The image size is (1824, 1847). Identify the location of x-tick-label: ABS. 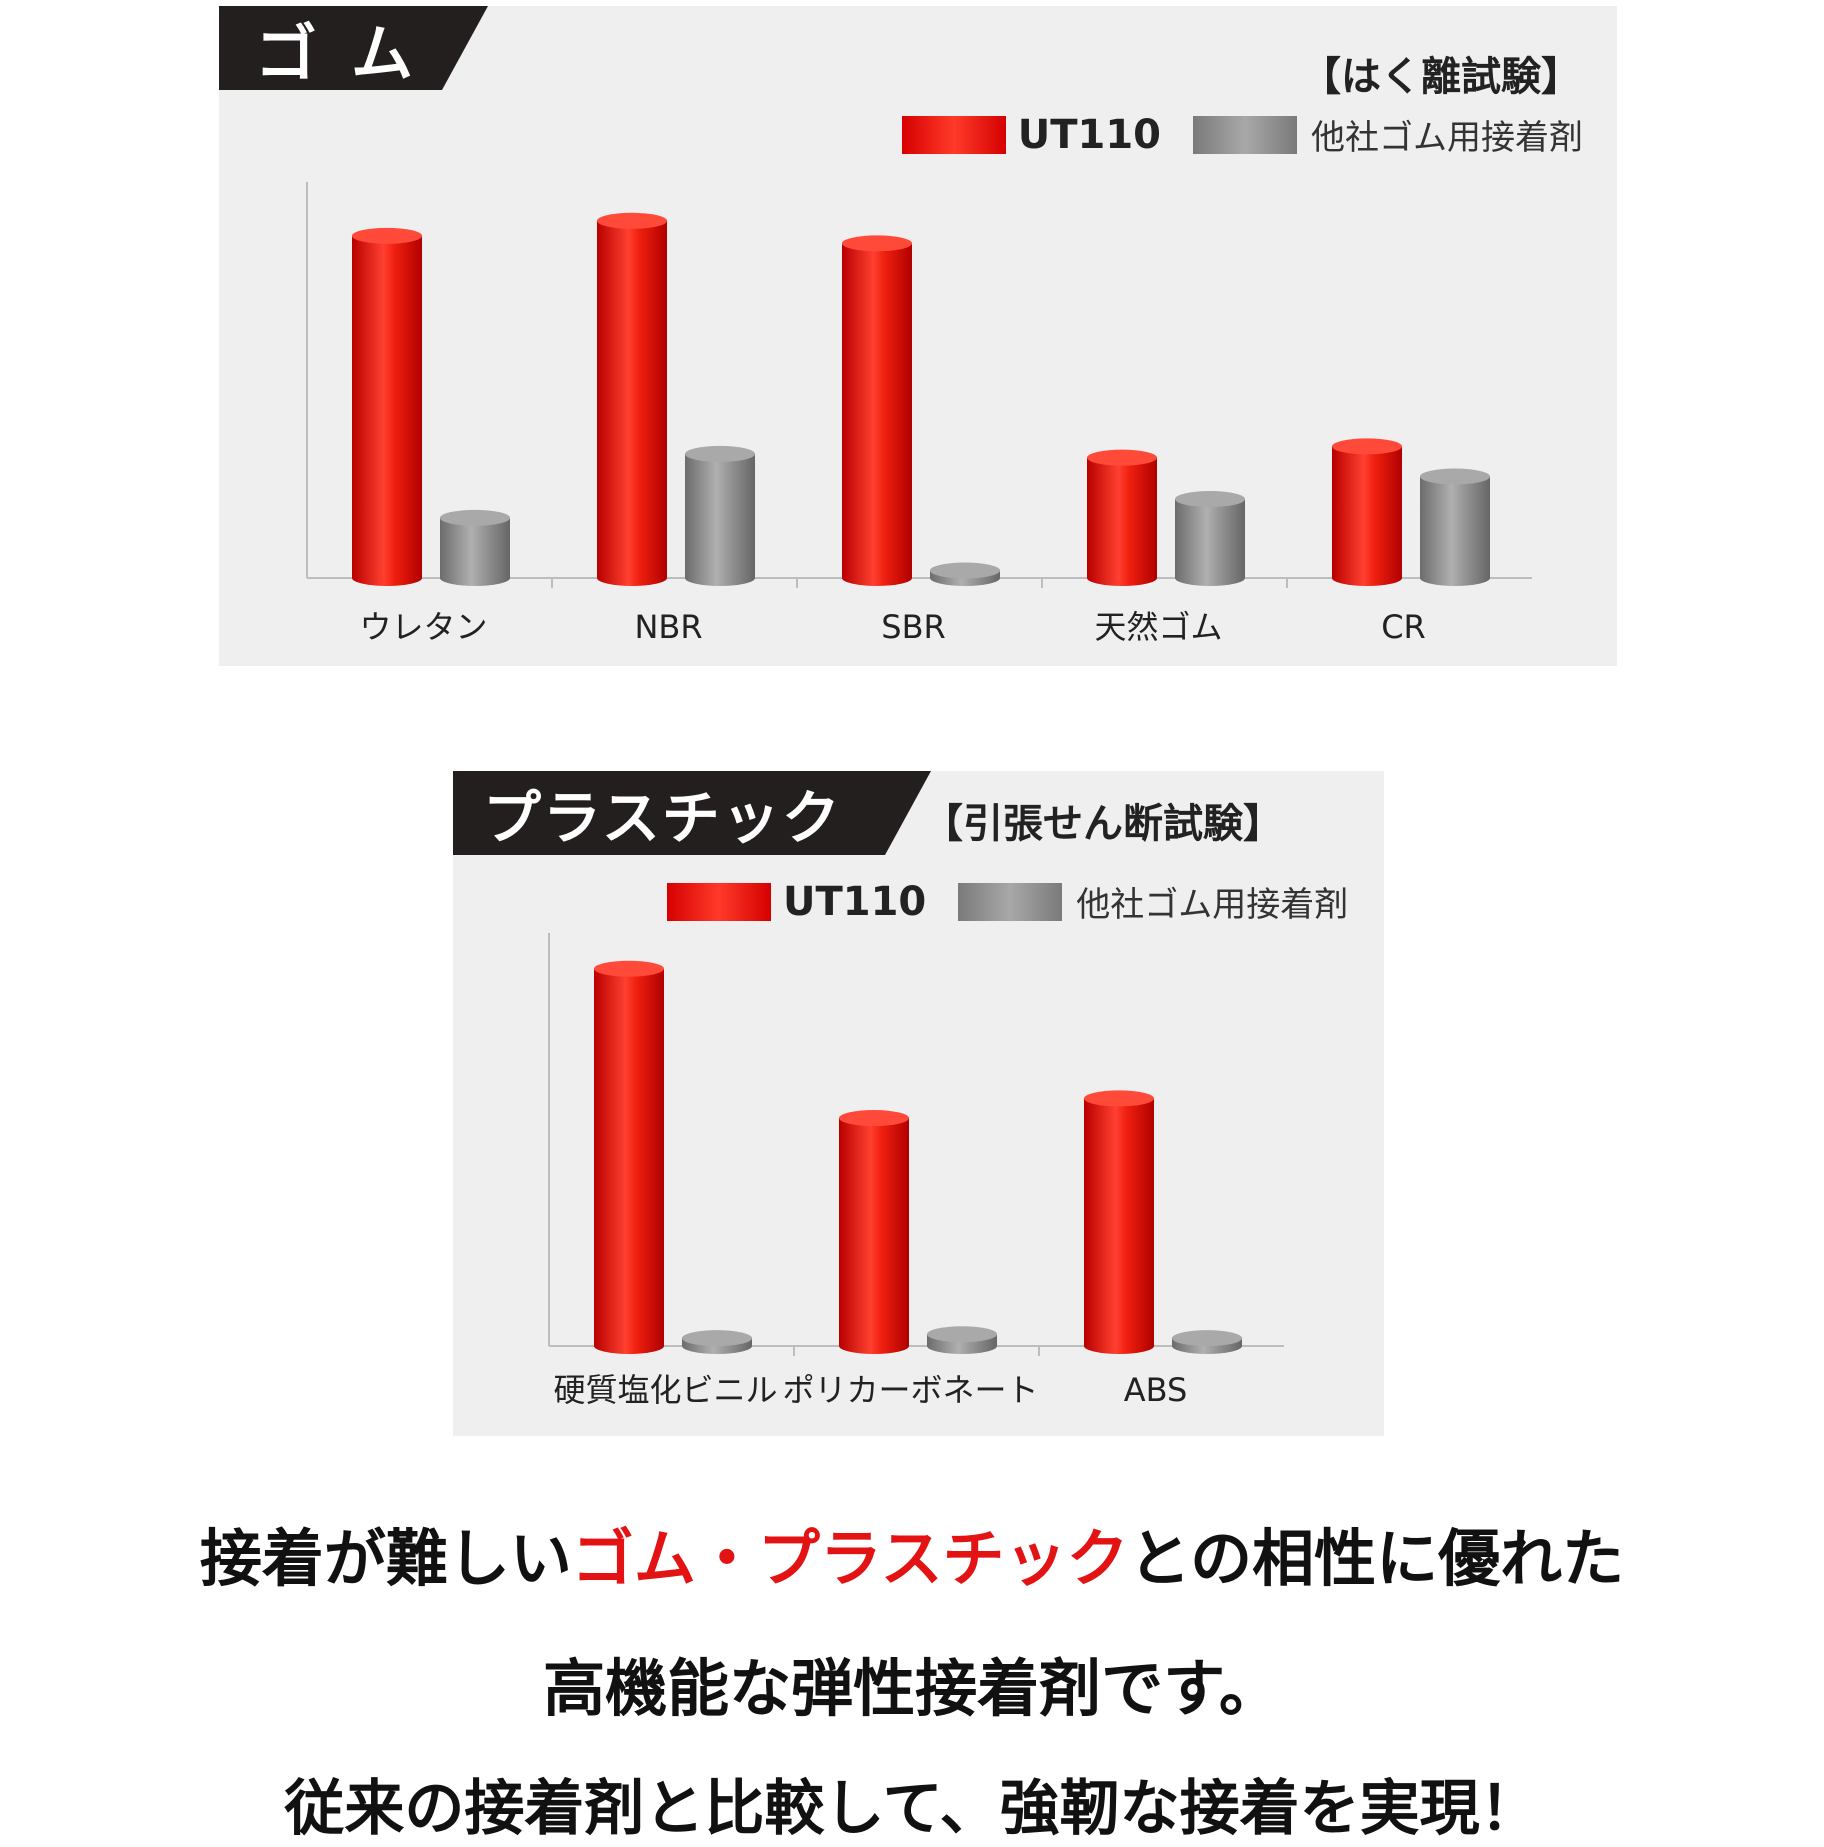
(1156, 1390).